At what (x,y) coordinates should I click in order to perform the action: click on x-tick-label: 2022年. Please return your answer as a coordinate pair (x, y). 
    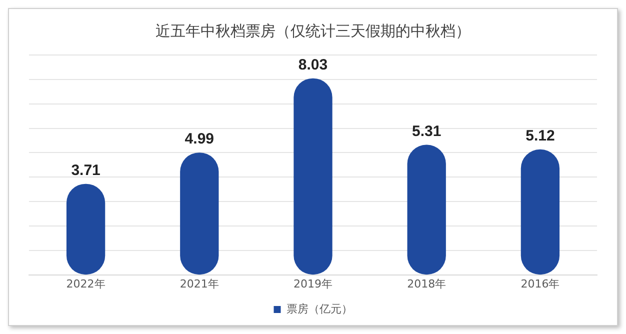
    Looking at the image, I should click on (86, 283).